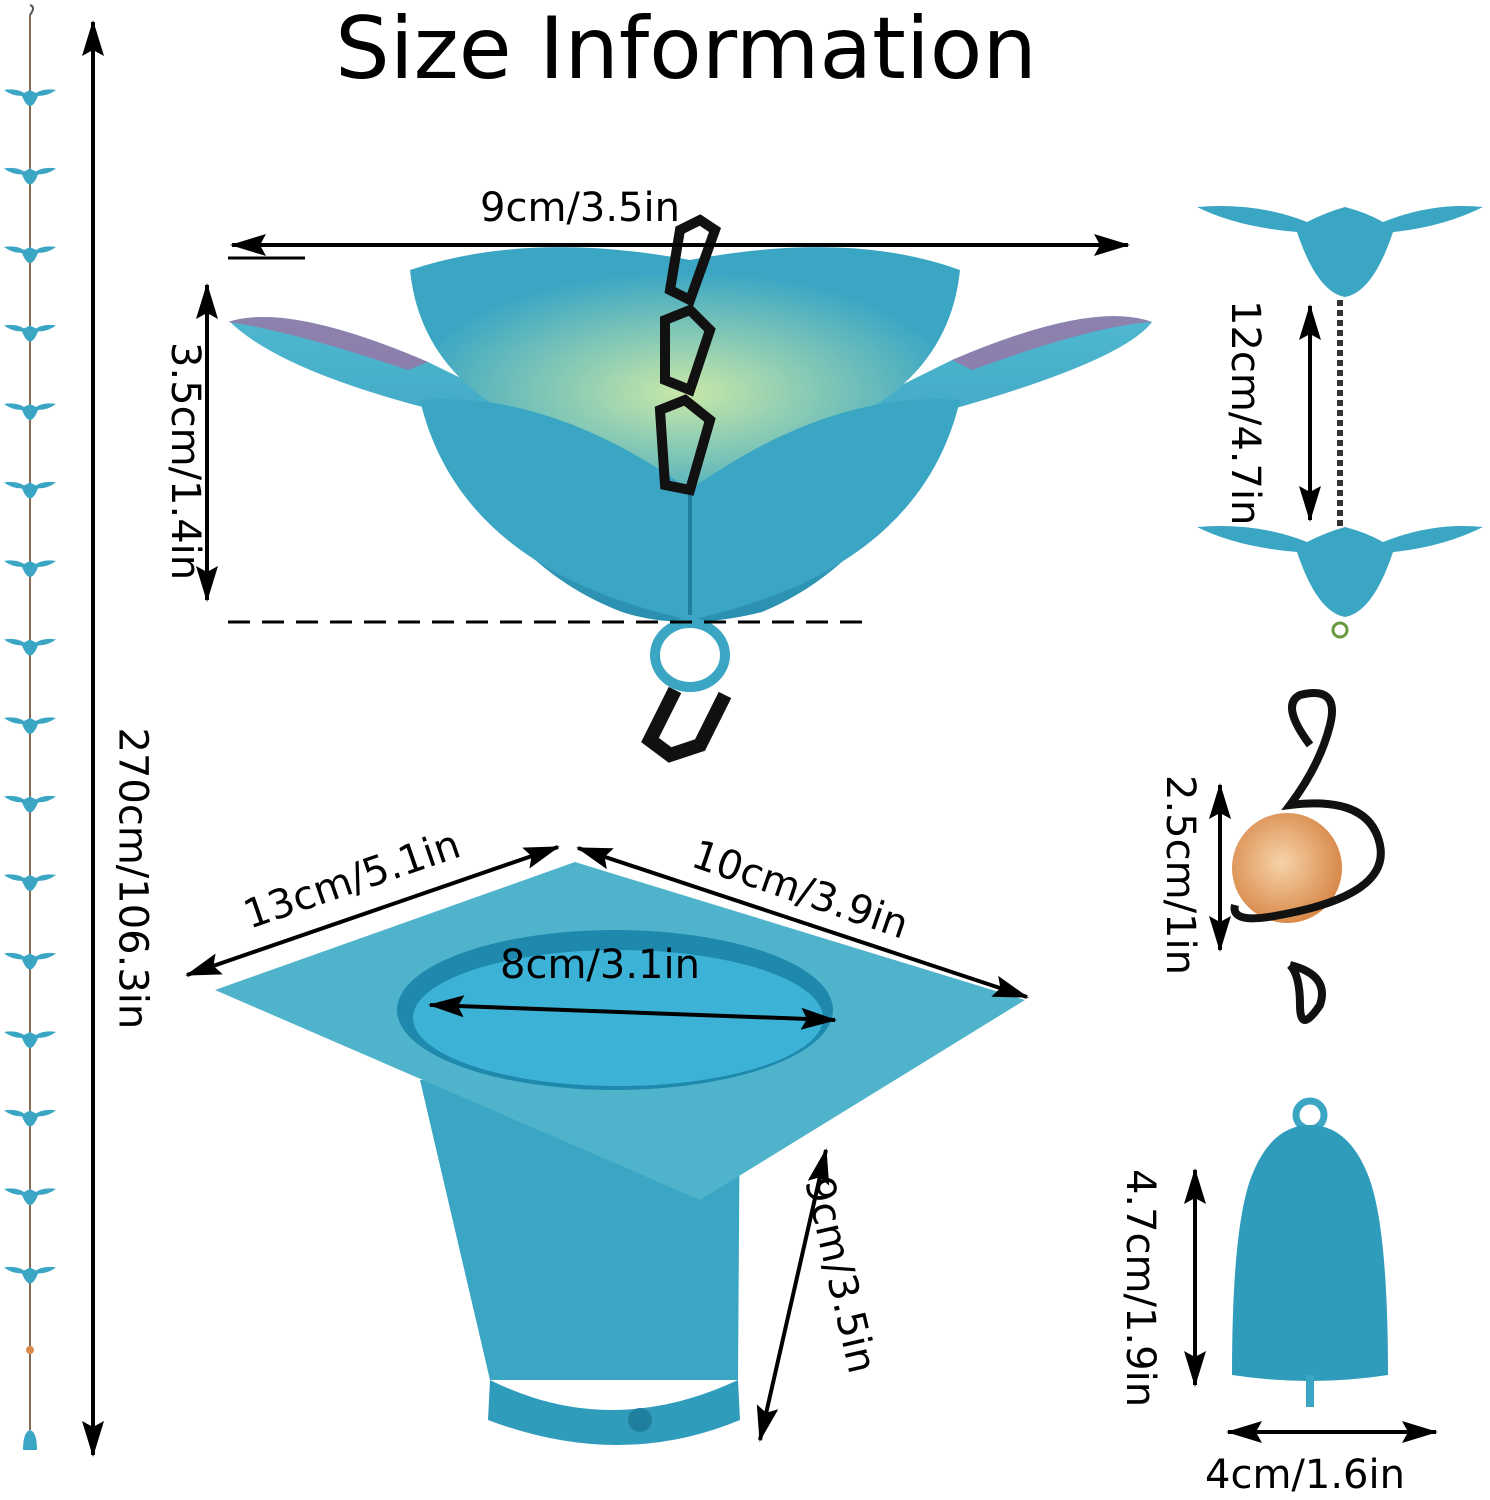 The height and width of the screenshot is (1500, 1490). What do you see at coordinates (1245, 413) in the screenshot?
I see `cup-spacing-label: 12cm/4.7in` at bounding box center [1245, 413].